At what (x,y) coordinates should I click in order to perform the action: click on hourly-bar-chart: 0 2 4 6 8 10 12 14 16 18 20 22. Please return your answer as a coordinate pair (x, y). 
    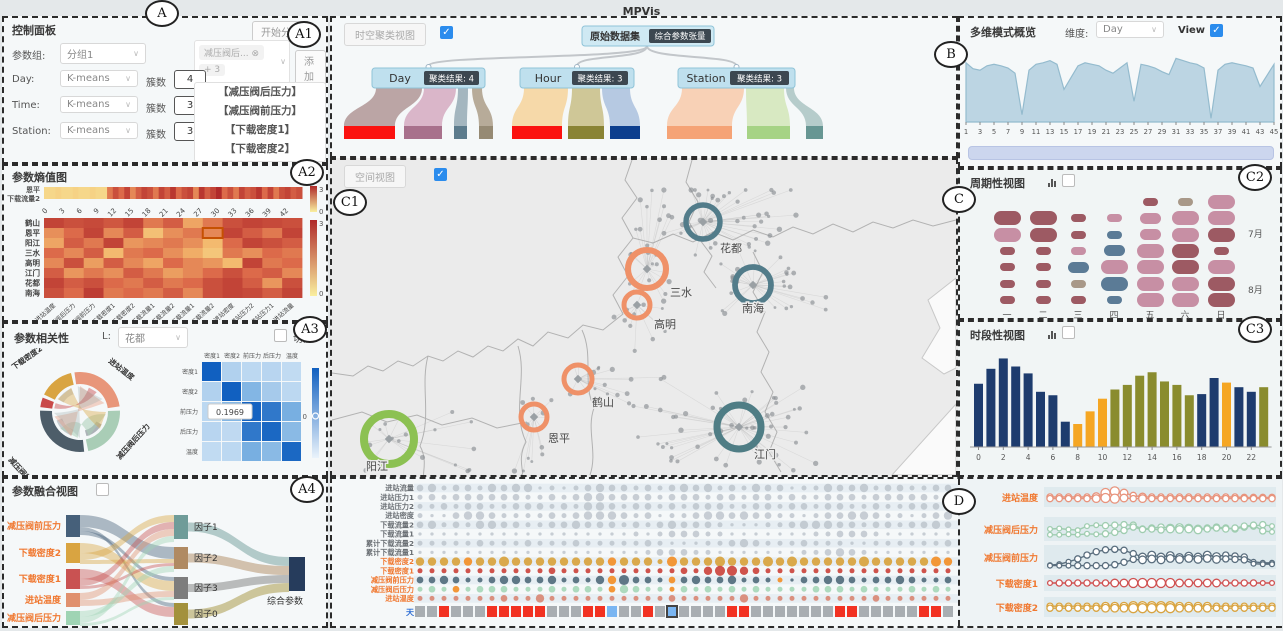
    Looking at the image, I should click on (1120, 410).